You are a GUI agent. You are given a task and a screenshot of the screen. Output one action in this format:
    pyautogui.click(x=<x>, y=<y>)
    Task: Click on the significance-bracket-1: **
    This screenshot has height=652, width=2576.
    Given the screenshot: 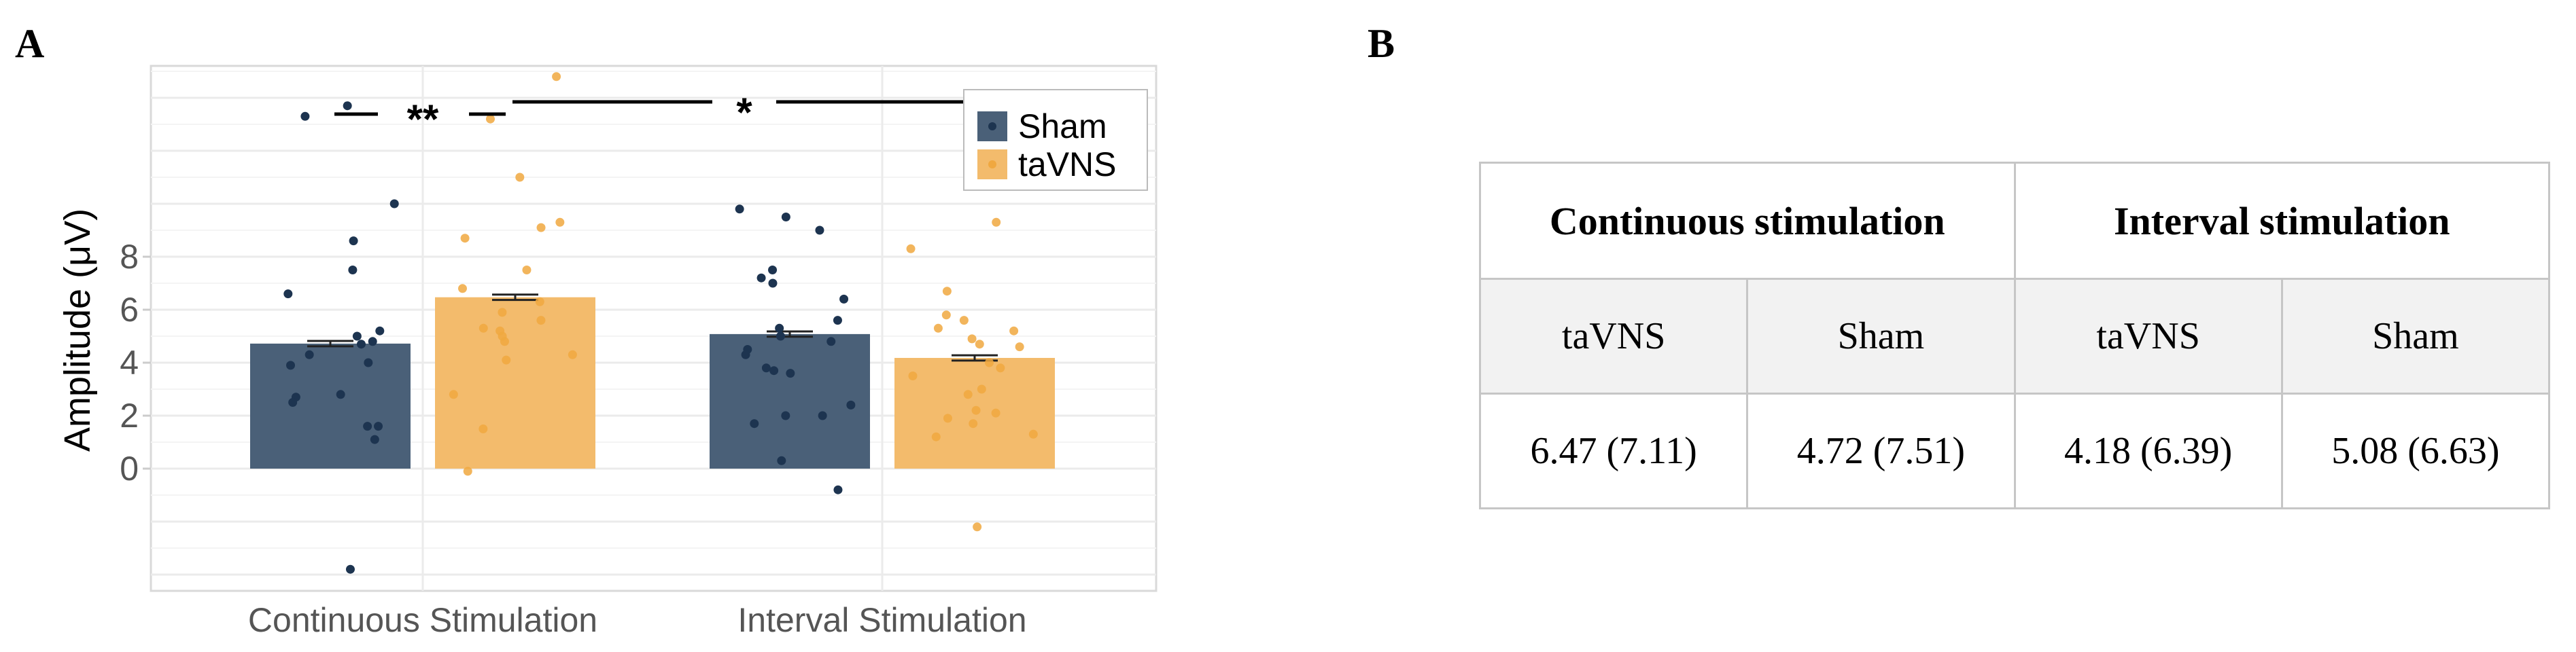 What is the action you would take?
    pyautogui.click(x=420, y=119)
    